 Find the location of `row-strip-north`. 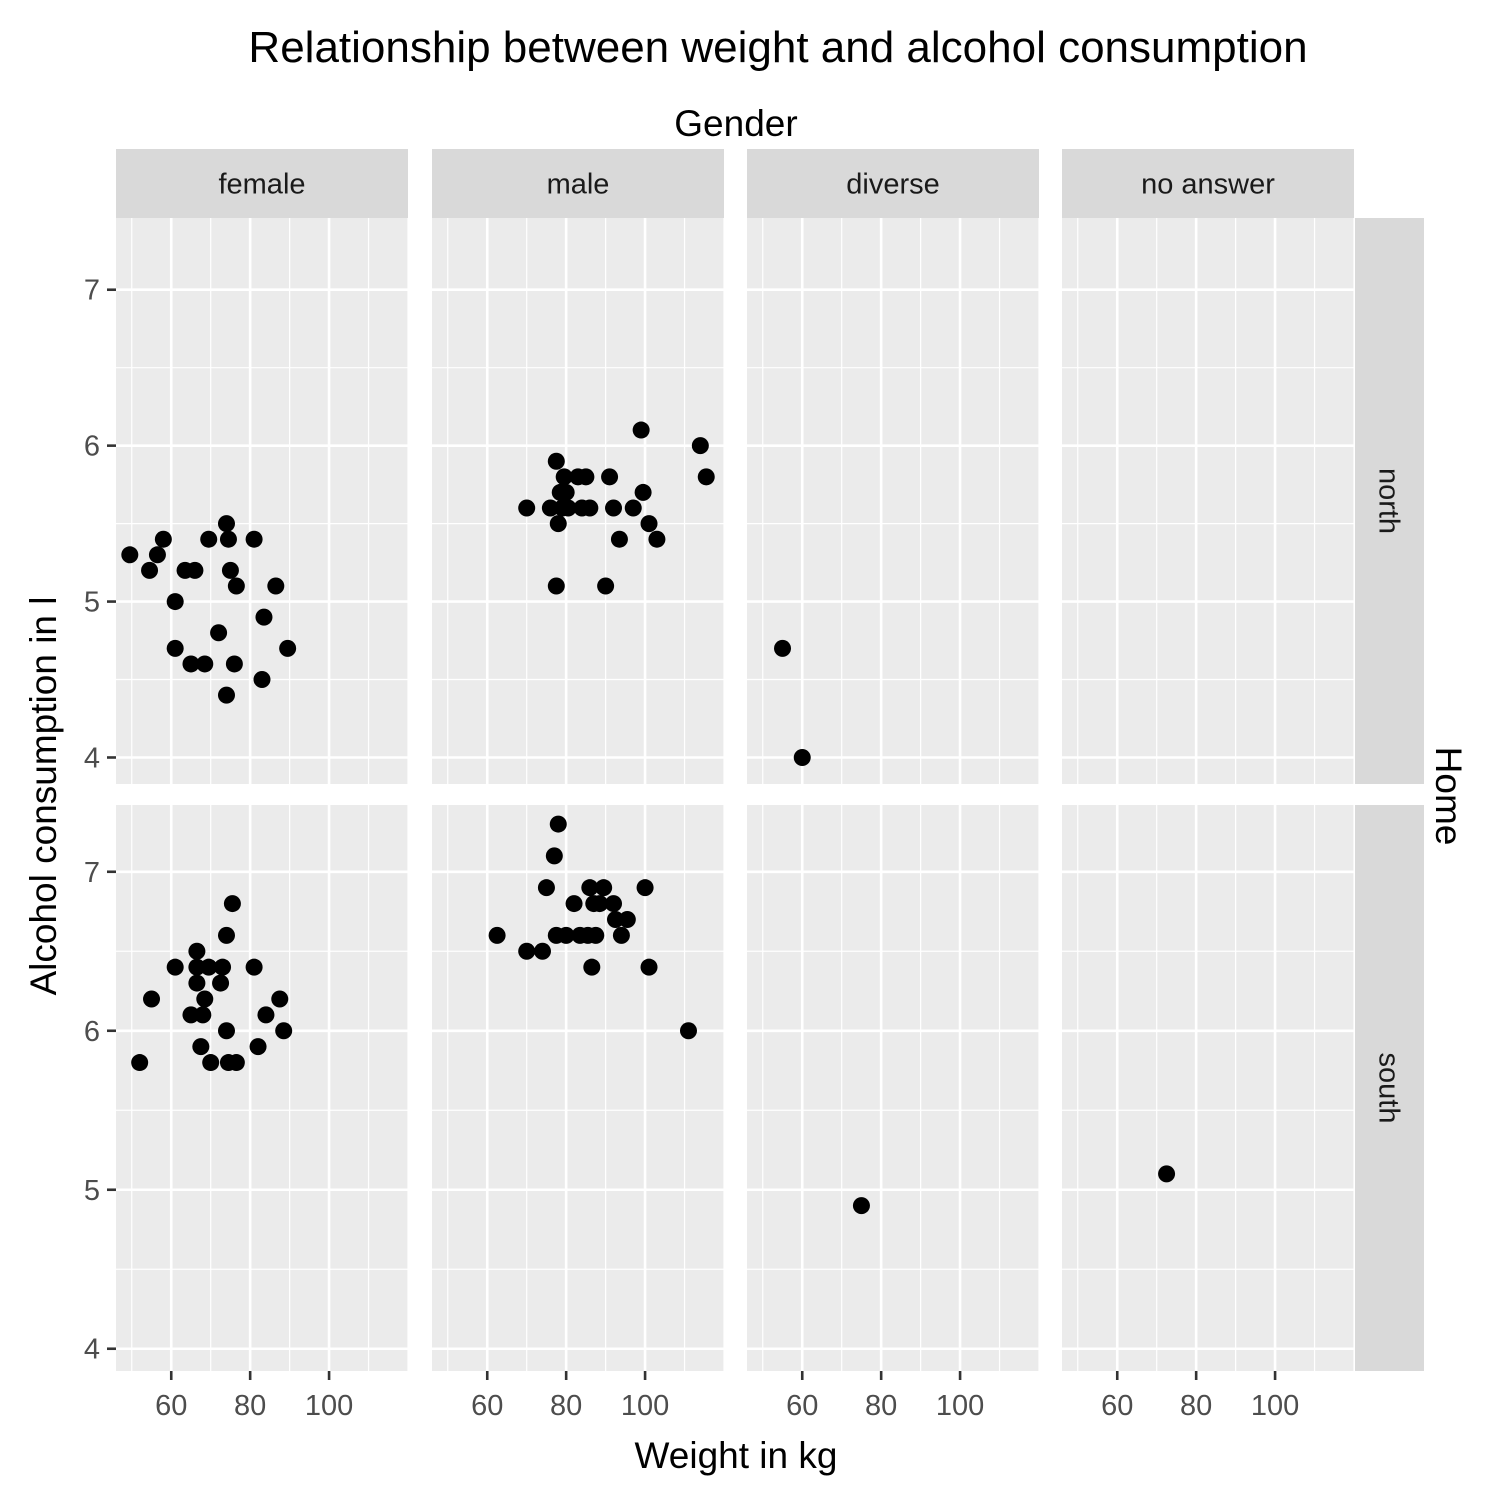

row-strip-north is located at coordinates (1389, 501).